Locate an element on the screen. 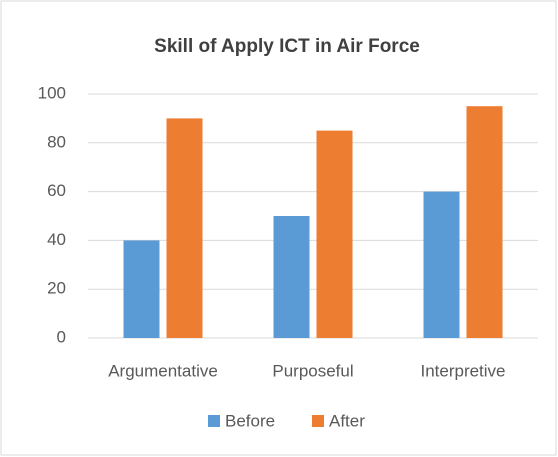 This screenshot has width=558, height=457. y-tick-label: 60 is located at coordinates (56, 190).